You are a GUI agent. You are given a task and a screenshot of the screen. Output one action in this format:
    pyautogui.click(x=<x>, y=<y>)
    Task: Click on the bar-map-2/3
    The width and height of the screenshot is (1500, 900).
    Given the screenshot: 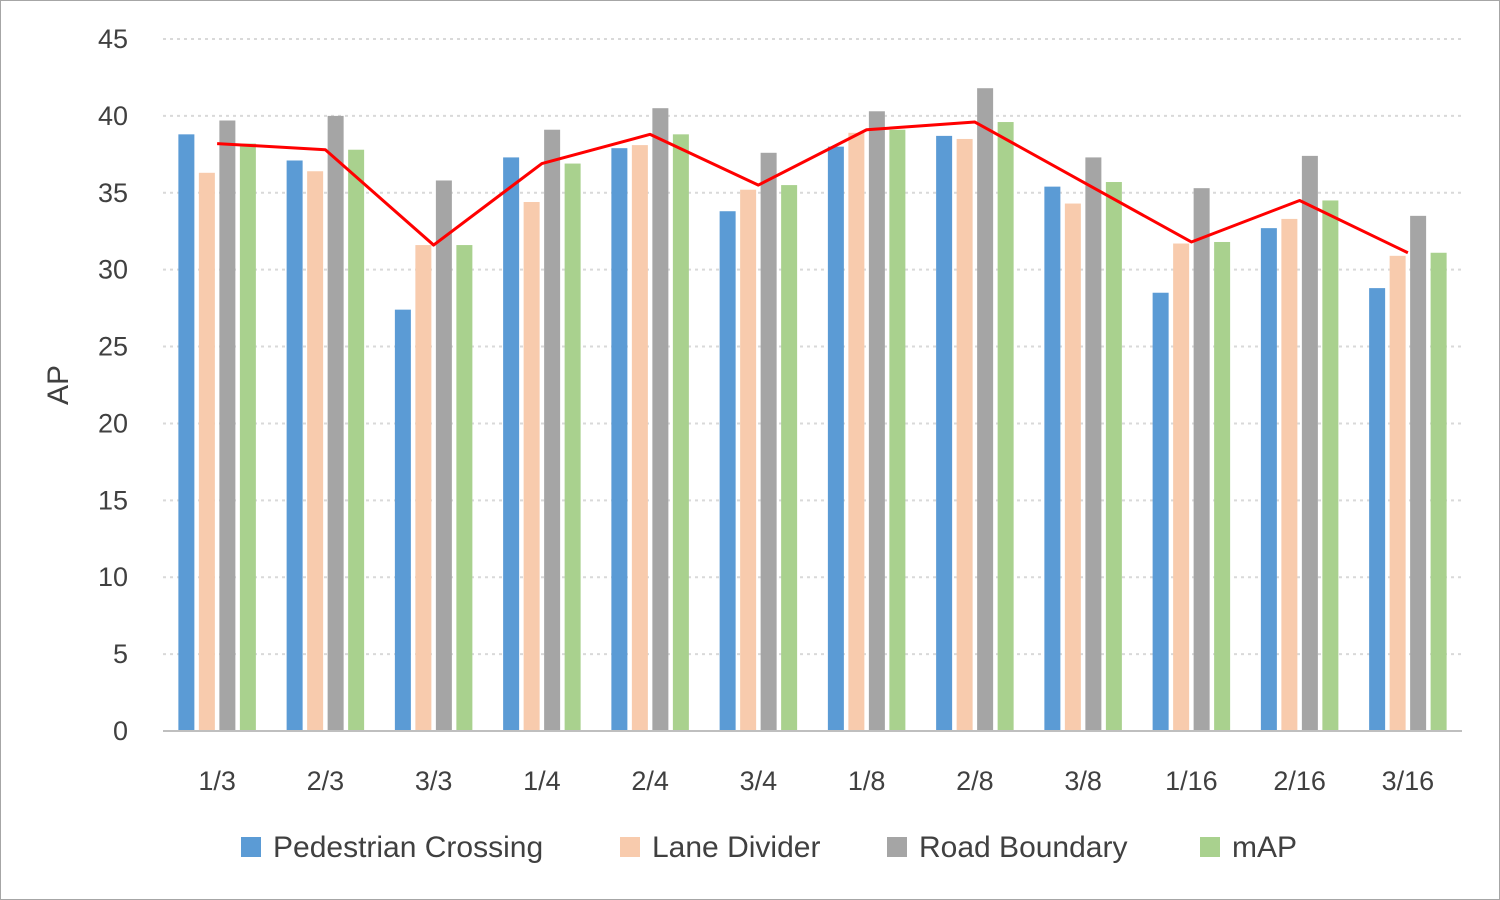 What is the action you would take?
    pyautogui.click(x=356, y=440)
    